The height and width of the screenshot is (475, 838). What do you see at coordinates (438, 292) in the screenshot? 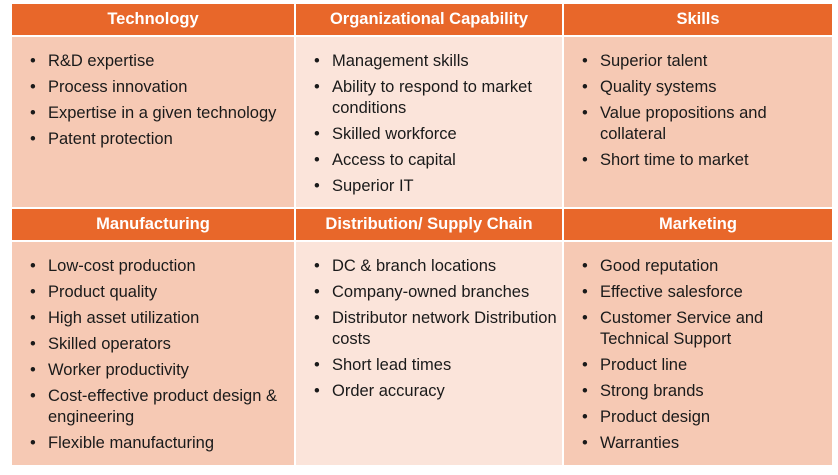
I see `bullet-item: Company-owned branches` at bounding box center [438, 292].